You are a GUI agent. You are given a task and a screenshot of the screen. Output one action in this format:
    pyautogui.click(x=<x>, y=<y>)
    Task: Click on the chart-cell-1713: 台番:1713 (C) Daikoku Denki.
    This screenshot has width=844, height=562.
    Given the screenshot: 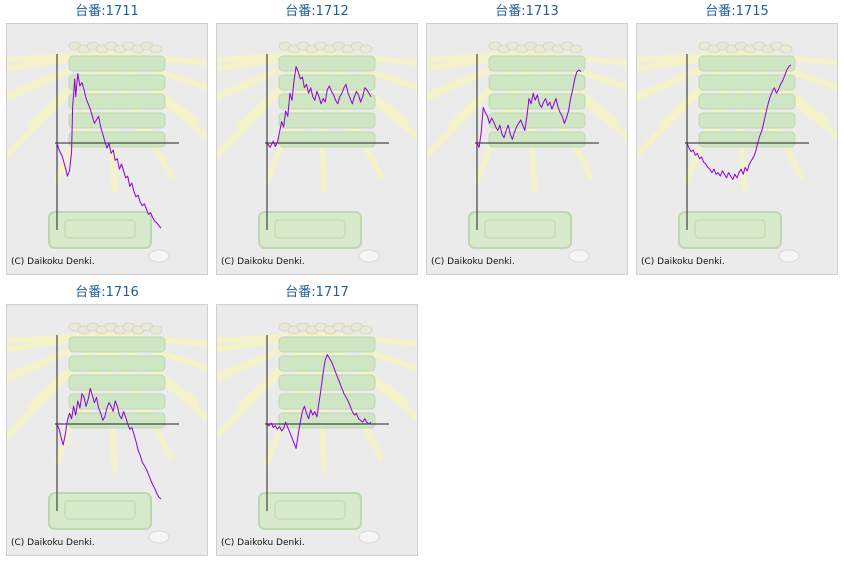 What is the action you would take?
    pyautogui.click(x=527, y=140)
    